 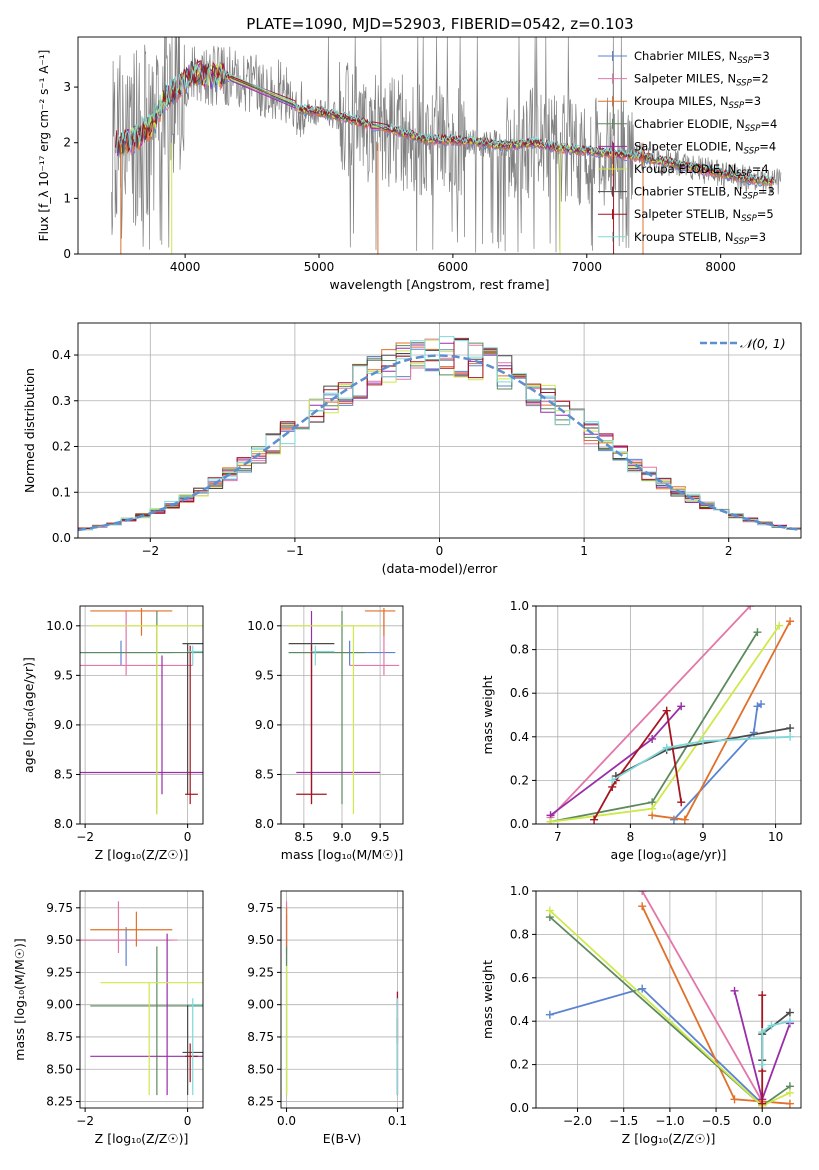 I want to click on x-tick-label: 0.0, so click(x=762, y=1121).